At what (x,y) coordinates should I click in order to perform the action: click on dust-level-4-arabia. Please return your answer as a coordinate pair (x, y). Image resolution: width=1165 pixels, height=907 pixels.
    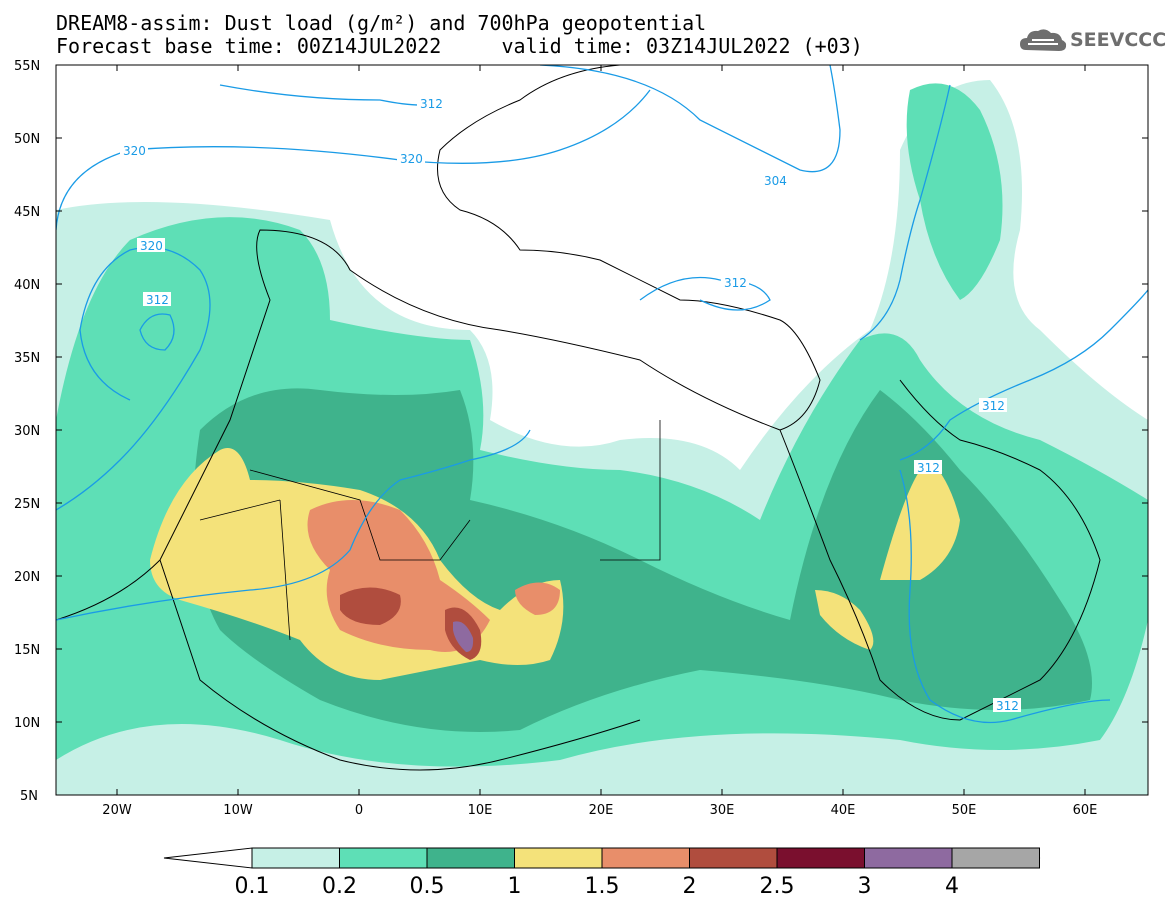
    Looking at the image, I should click on (920, 520).